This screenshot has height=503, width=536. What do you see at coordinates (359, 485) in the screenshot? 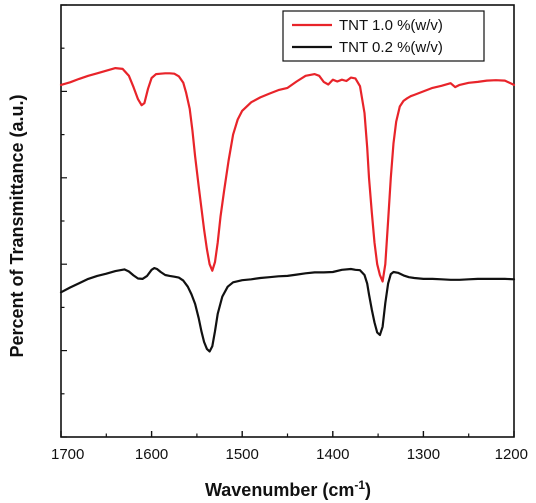
I see `x-axis-title-superscript: -1` at bounding box center [359, 485].